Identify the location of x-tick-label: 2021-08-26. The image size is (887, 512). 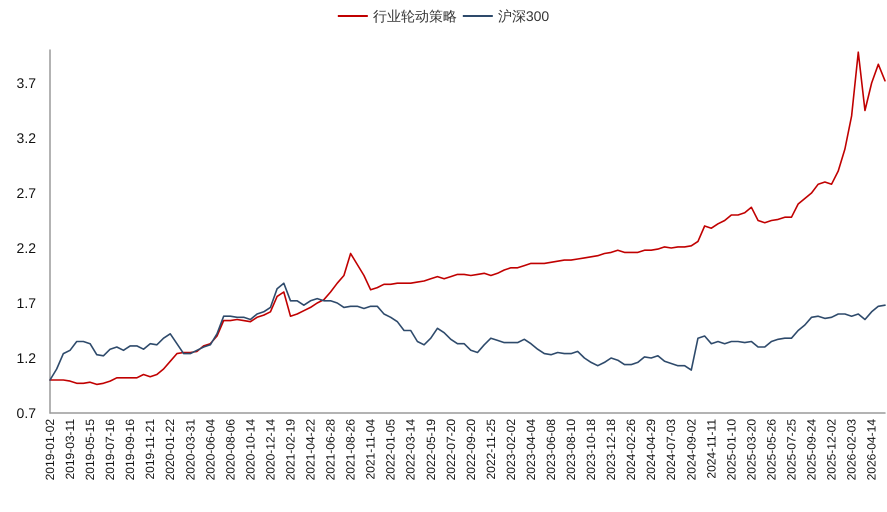
(351, 449).